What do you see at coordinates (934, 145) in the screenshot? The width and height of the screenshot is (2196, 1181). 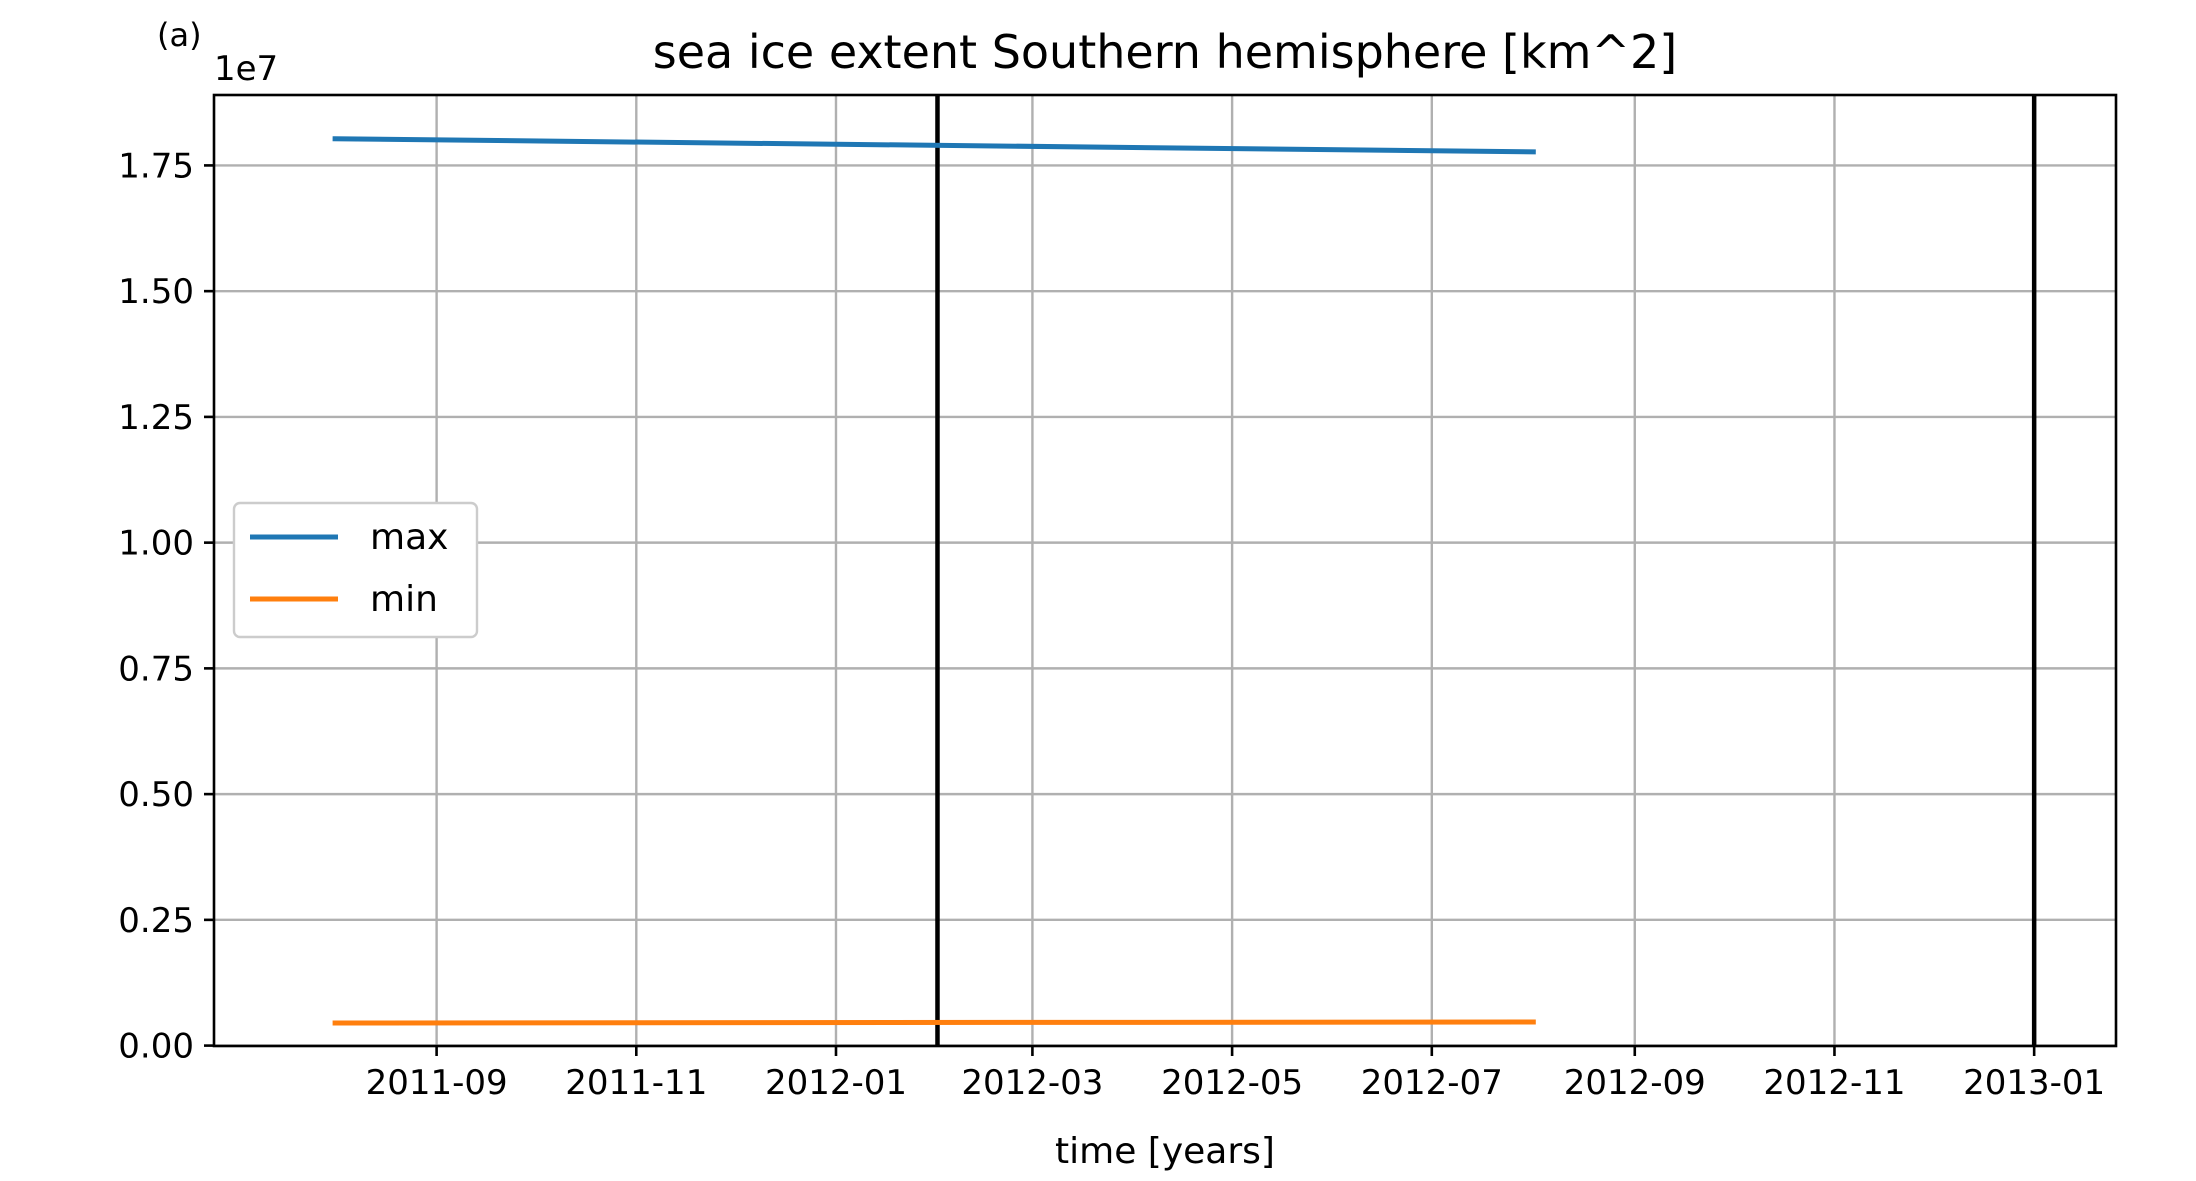 I see `series-line-max` at bounding box center [934, 145].